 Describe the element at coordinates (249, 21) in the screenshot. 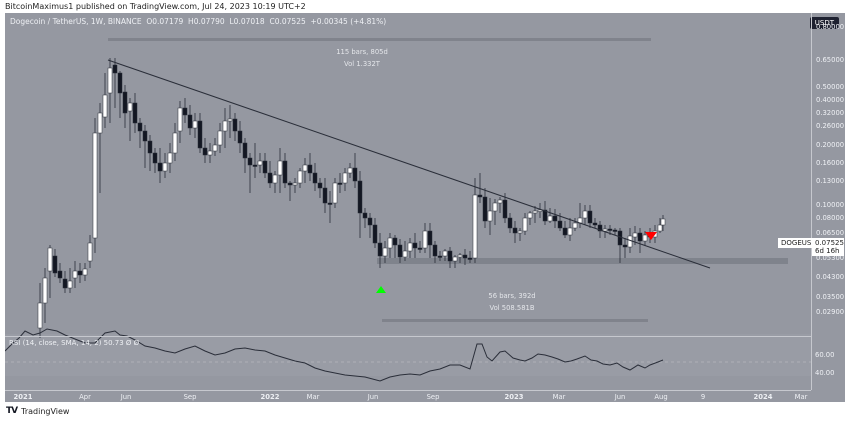

I see `low-value: 0.07018` at that location.